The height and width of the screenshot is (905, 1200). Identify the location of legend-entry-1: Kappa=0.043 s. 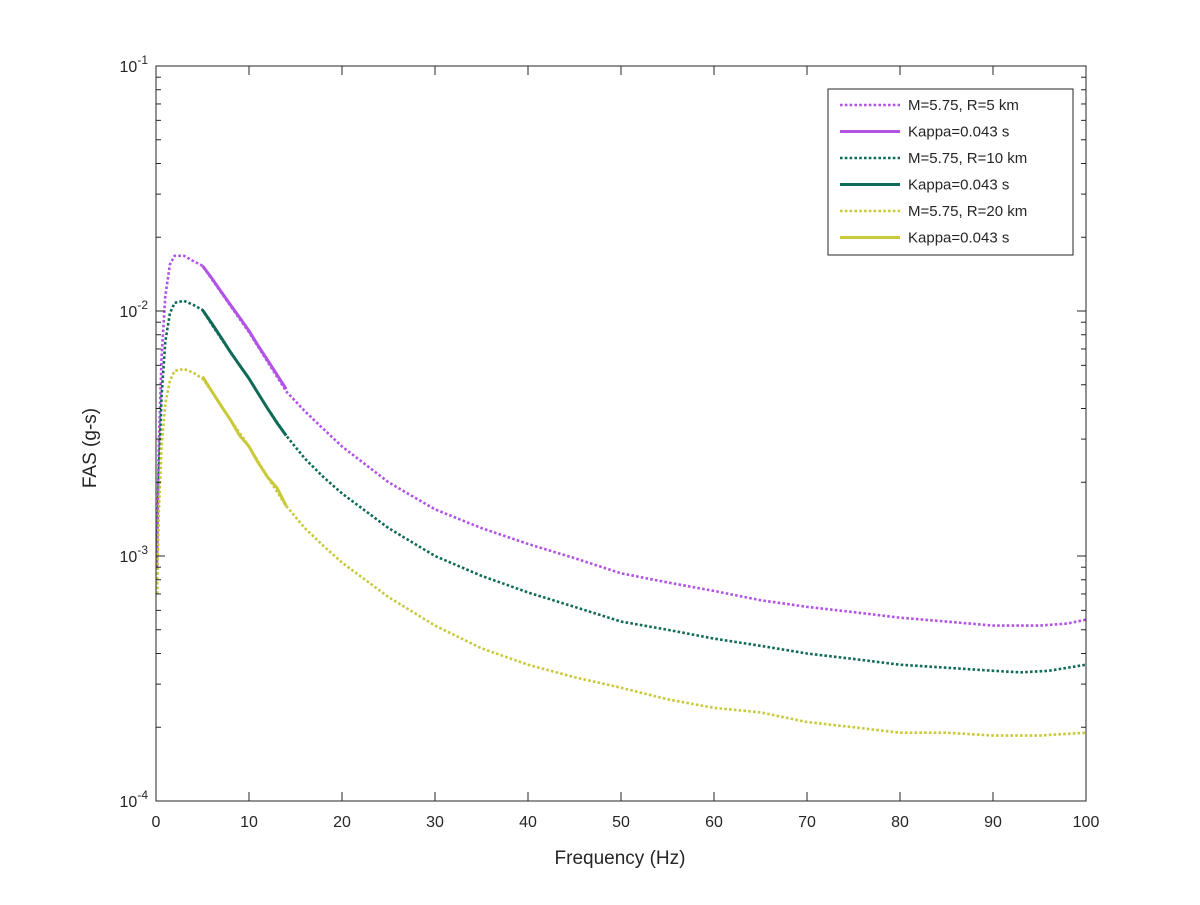
(958, 132).